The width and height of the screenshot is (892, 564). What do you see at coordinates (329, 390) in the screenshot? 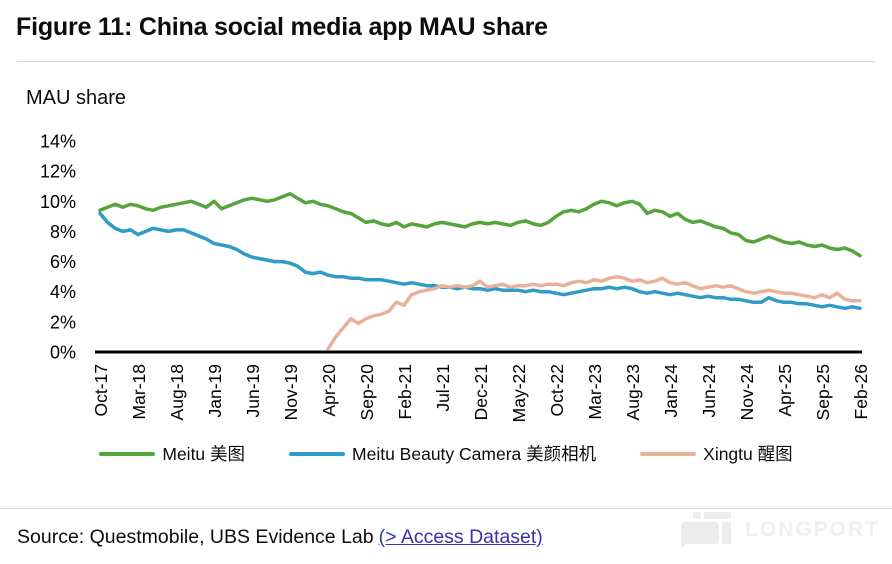
I see `x-tick-label: Apr-20` at bounding box center [329, 390].